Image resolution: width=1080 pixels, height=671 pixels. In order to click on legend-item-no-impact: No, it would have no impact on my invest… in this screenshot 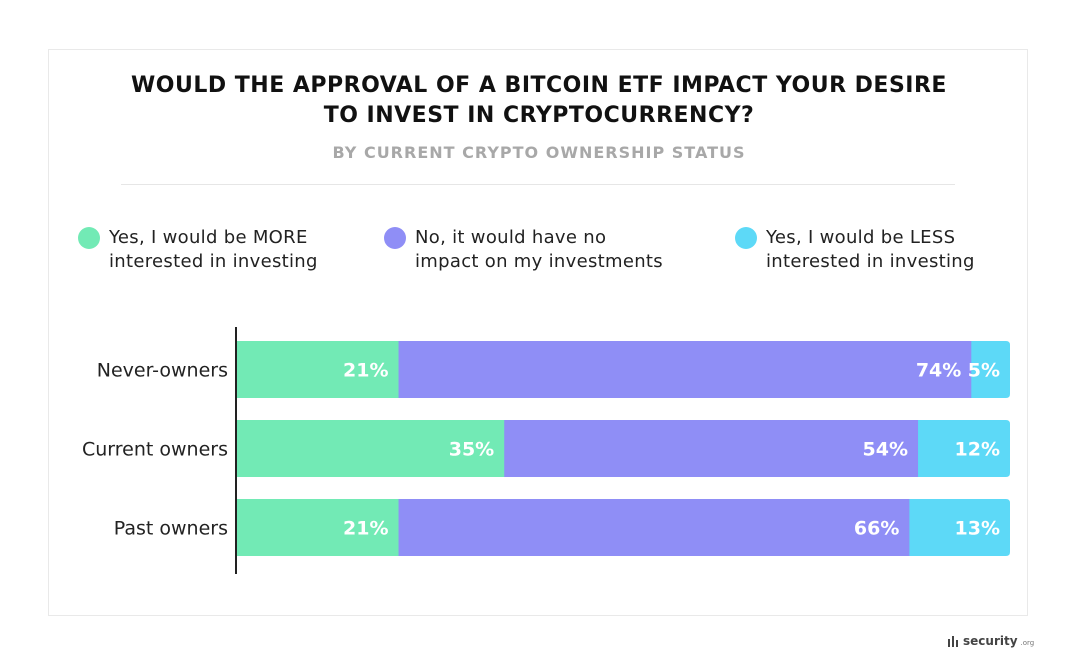, I will do `click(523, 250)`.